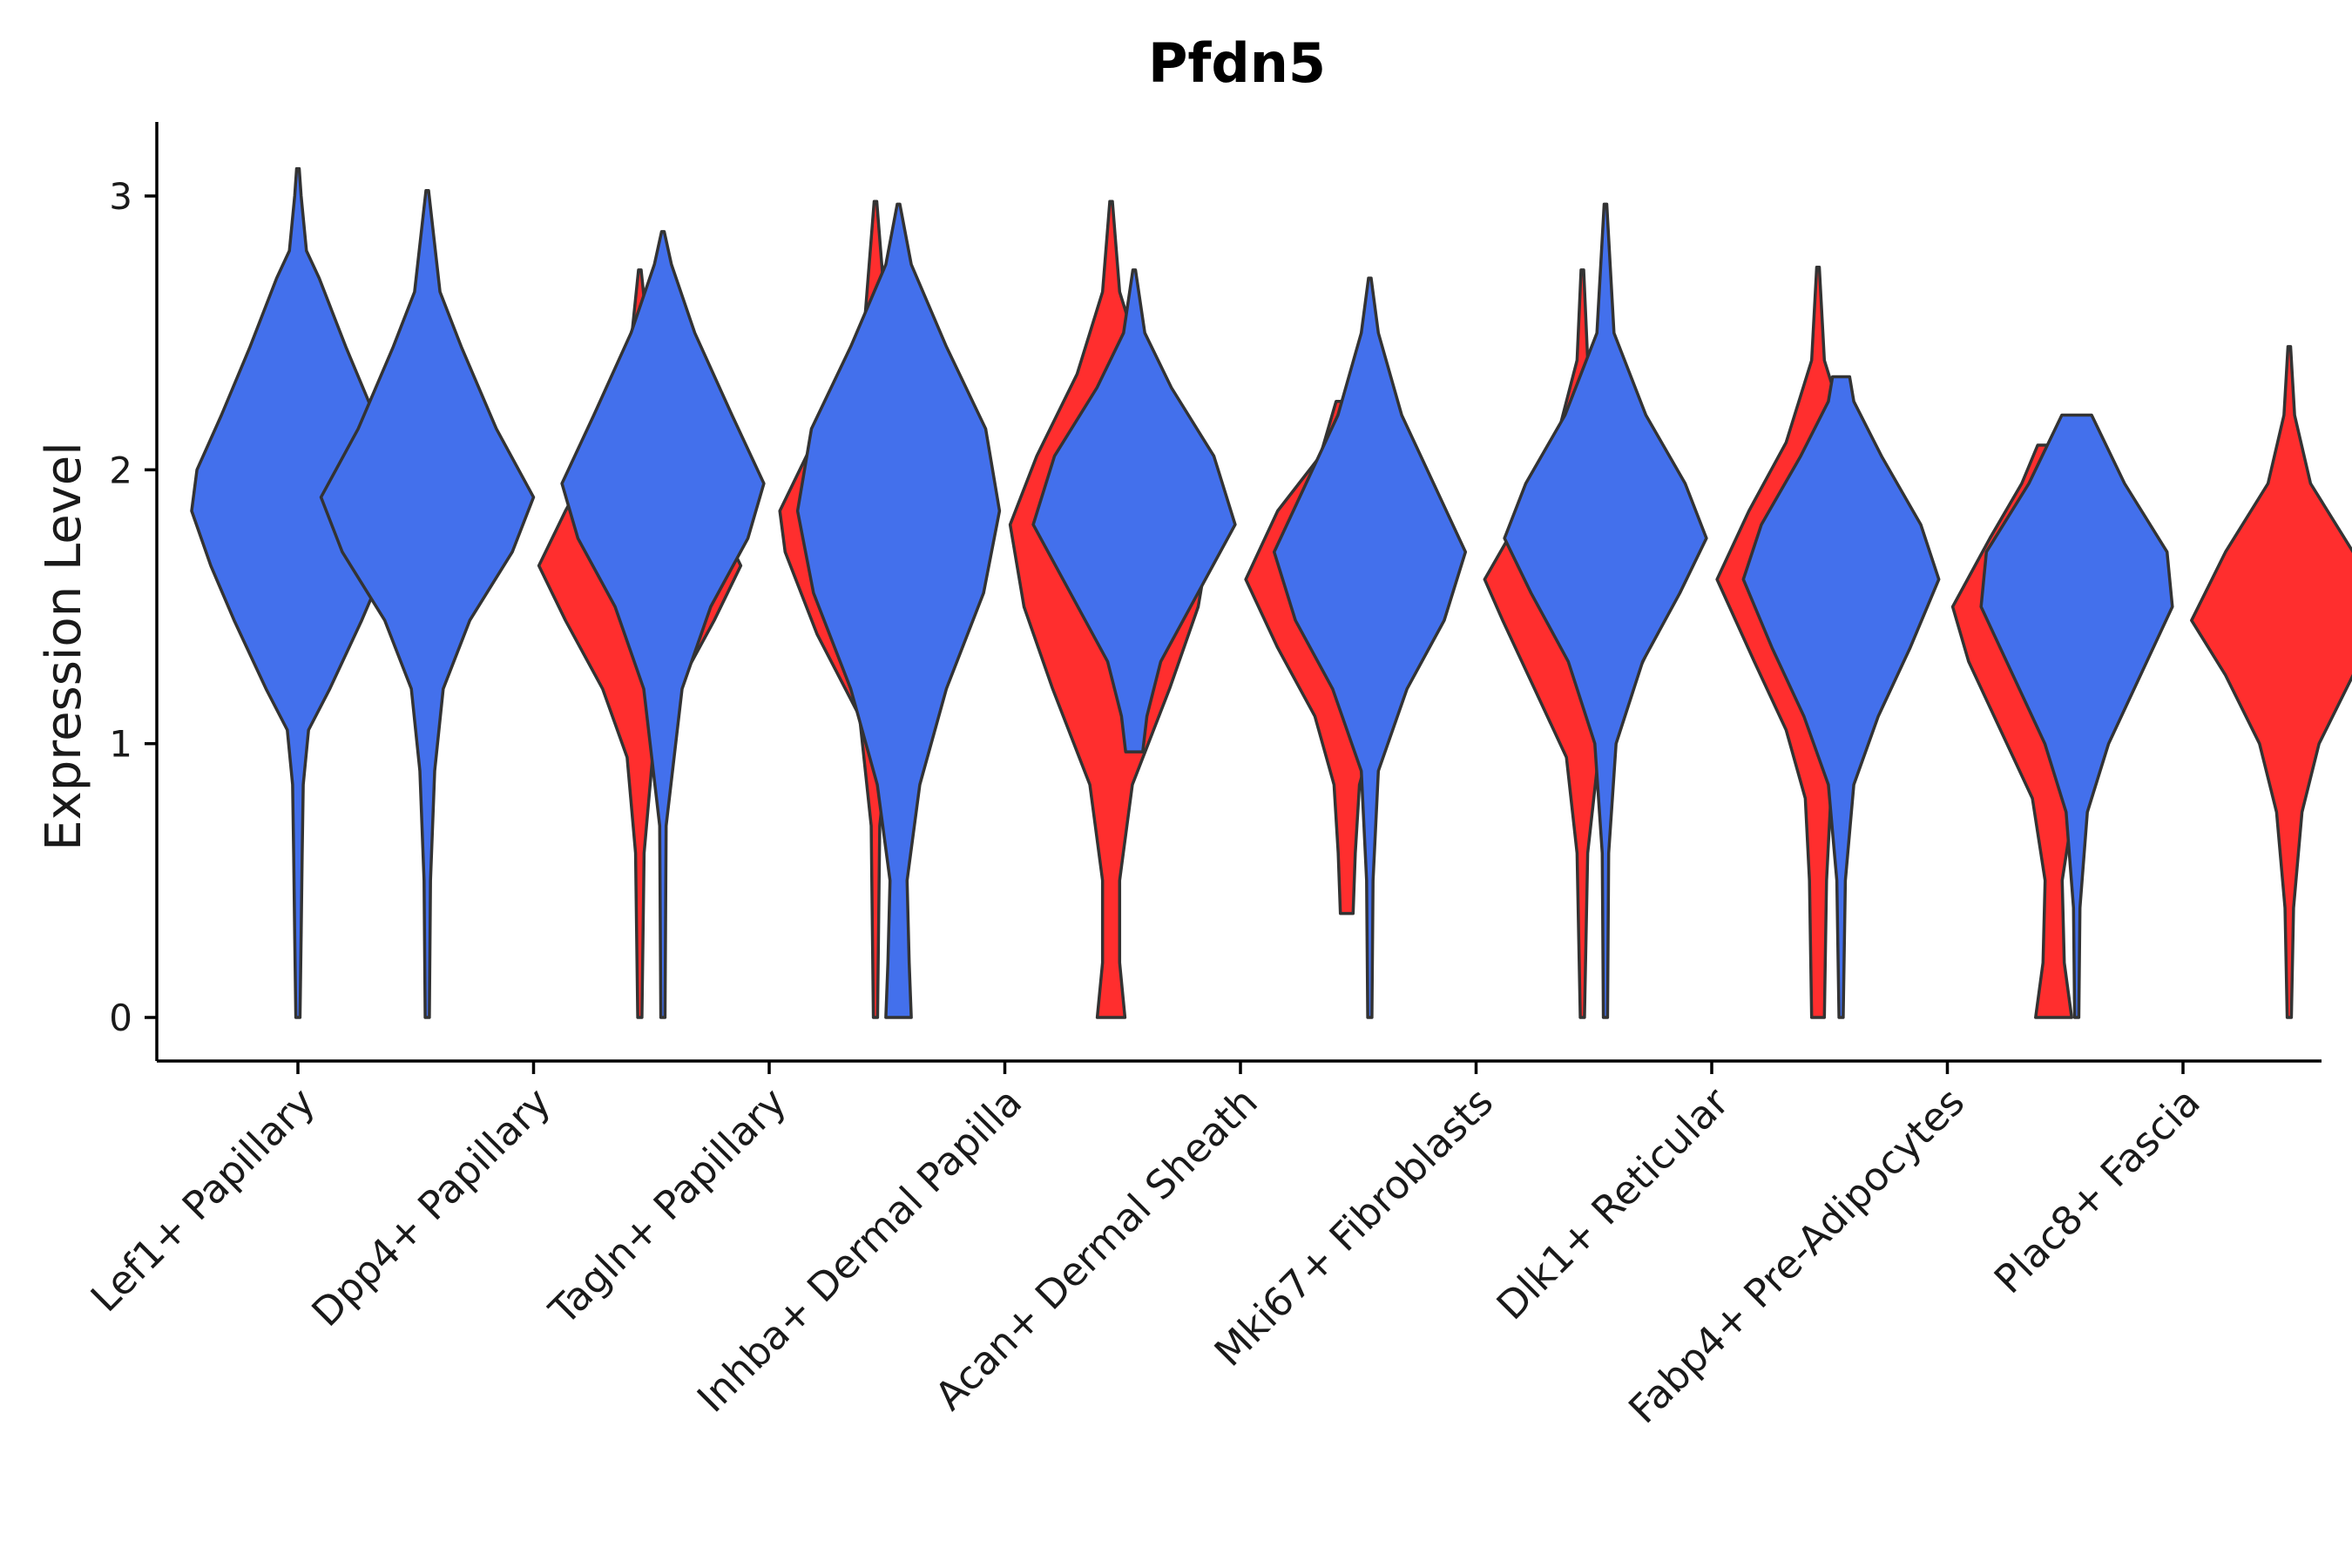 This screenshot has width=2352, height=1568. I want to click on y-tick-label: 2, so click(120, 470).